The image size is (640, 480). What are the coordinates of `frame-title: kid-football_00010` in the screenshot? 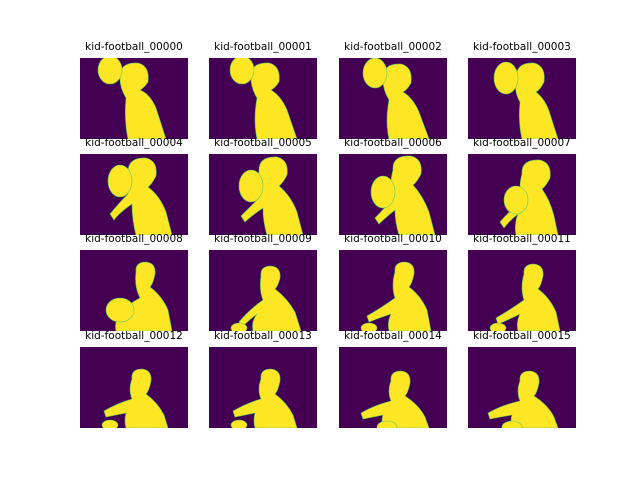 It's located at (393, 239).